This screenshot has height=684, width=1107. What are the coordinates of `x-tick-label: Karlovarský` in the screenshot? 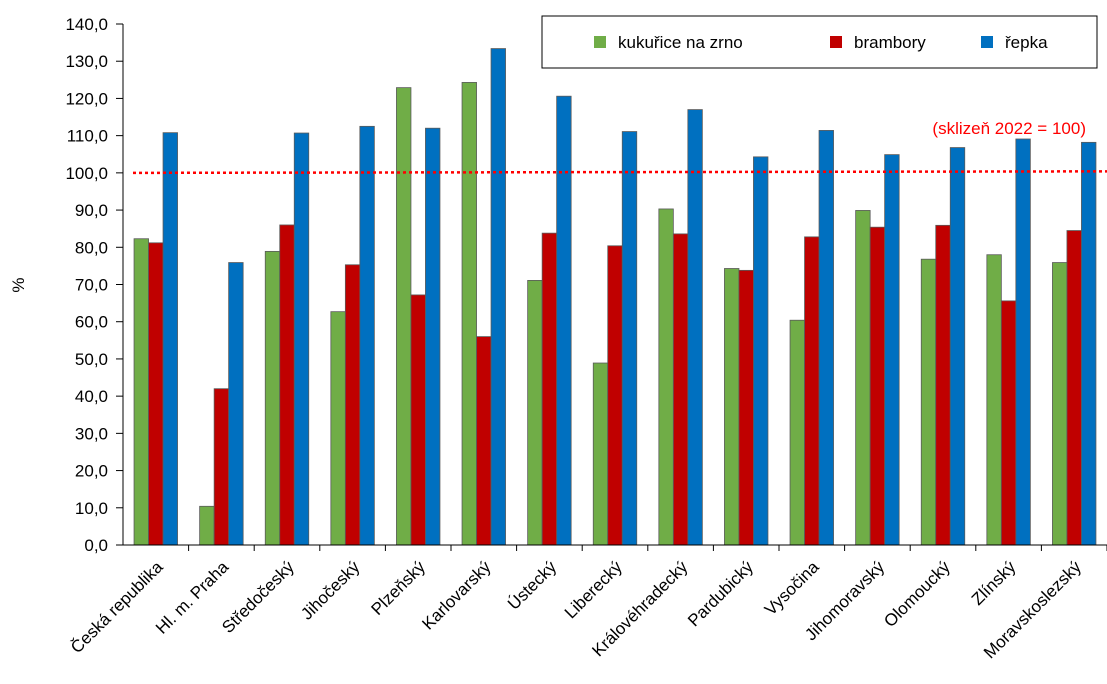 It's located at (456, 595).